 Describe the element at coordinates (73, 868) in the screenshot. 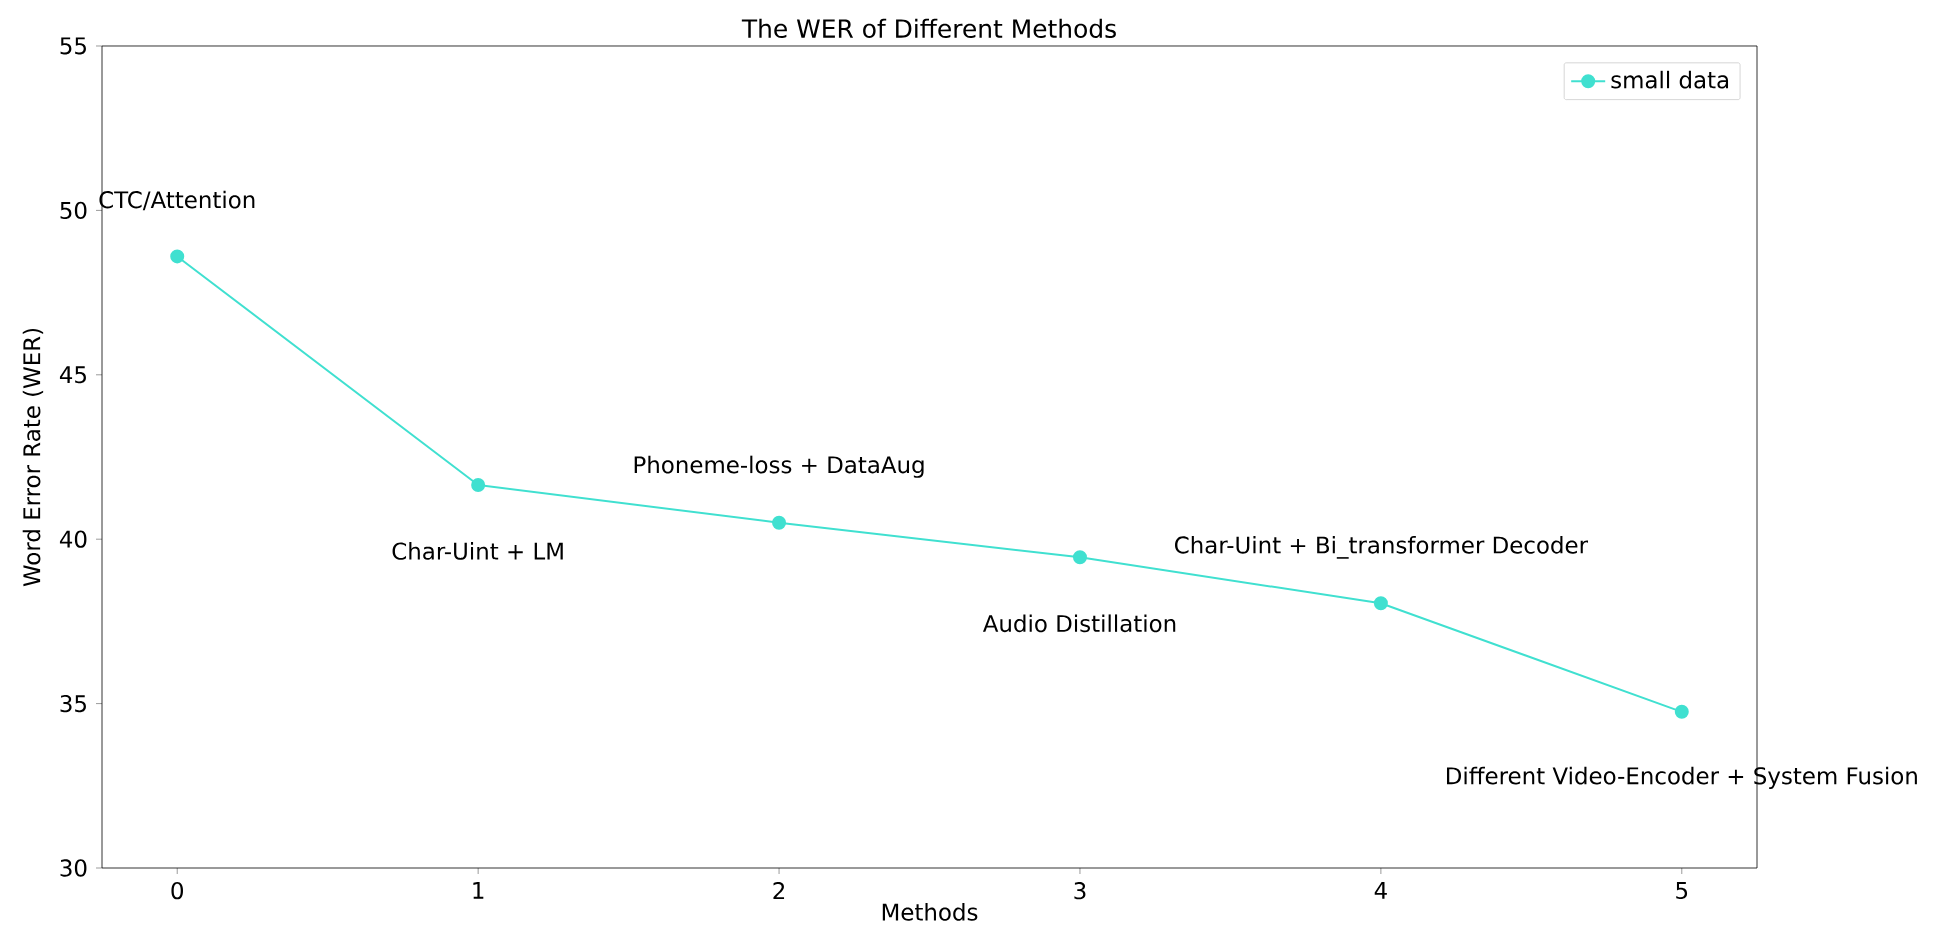

I see `y-tick-label: 30` at that location.